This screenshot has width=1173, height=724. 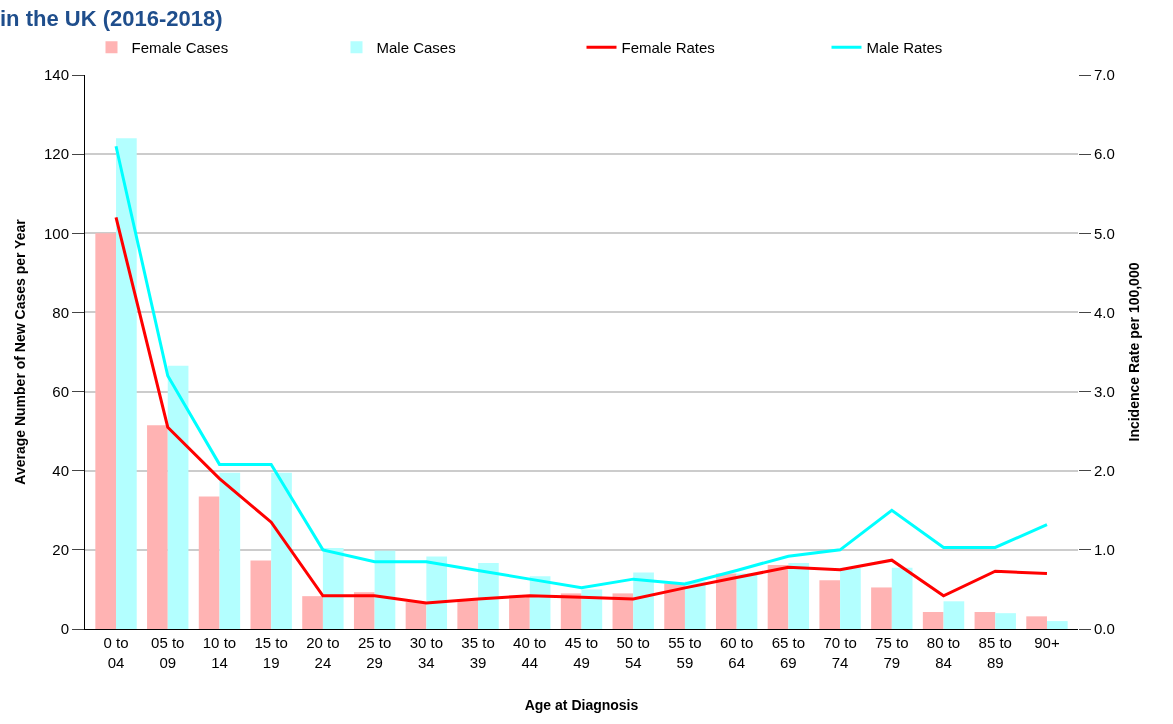 What do you see at coordinates (180, 48) in the screenshot?
I see `legend-label: Female Cases` at bounding box center [180, 48].